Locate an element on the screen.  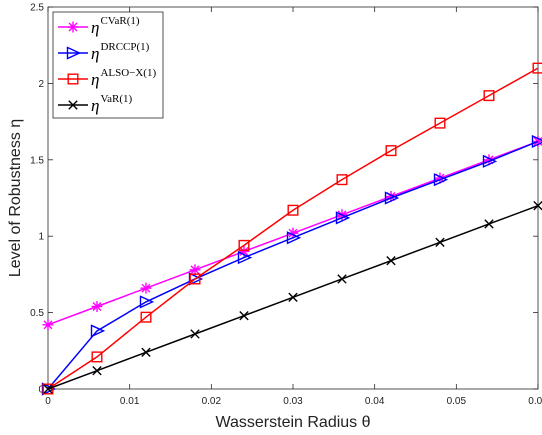
y-tick-label: 0 is located at coordinates (41, 390).